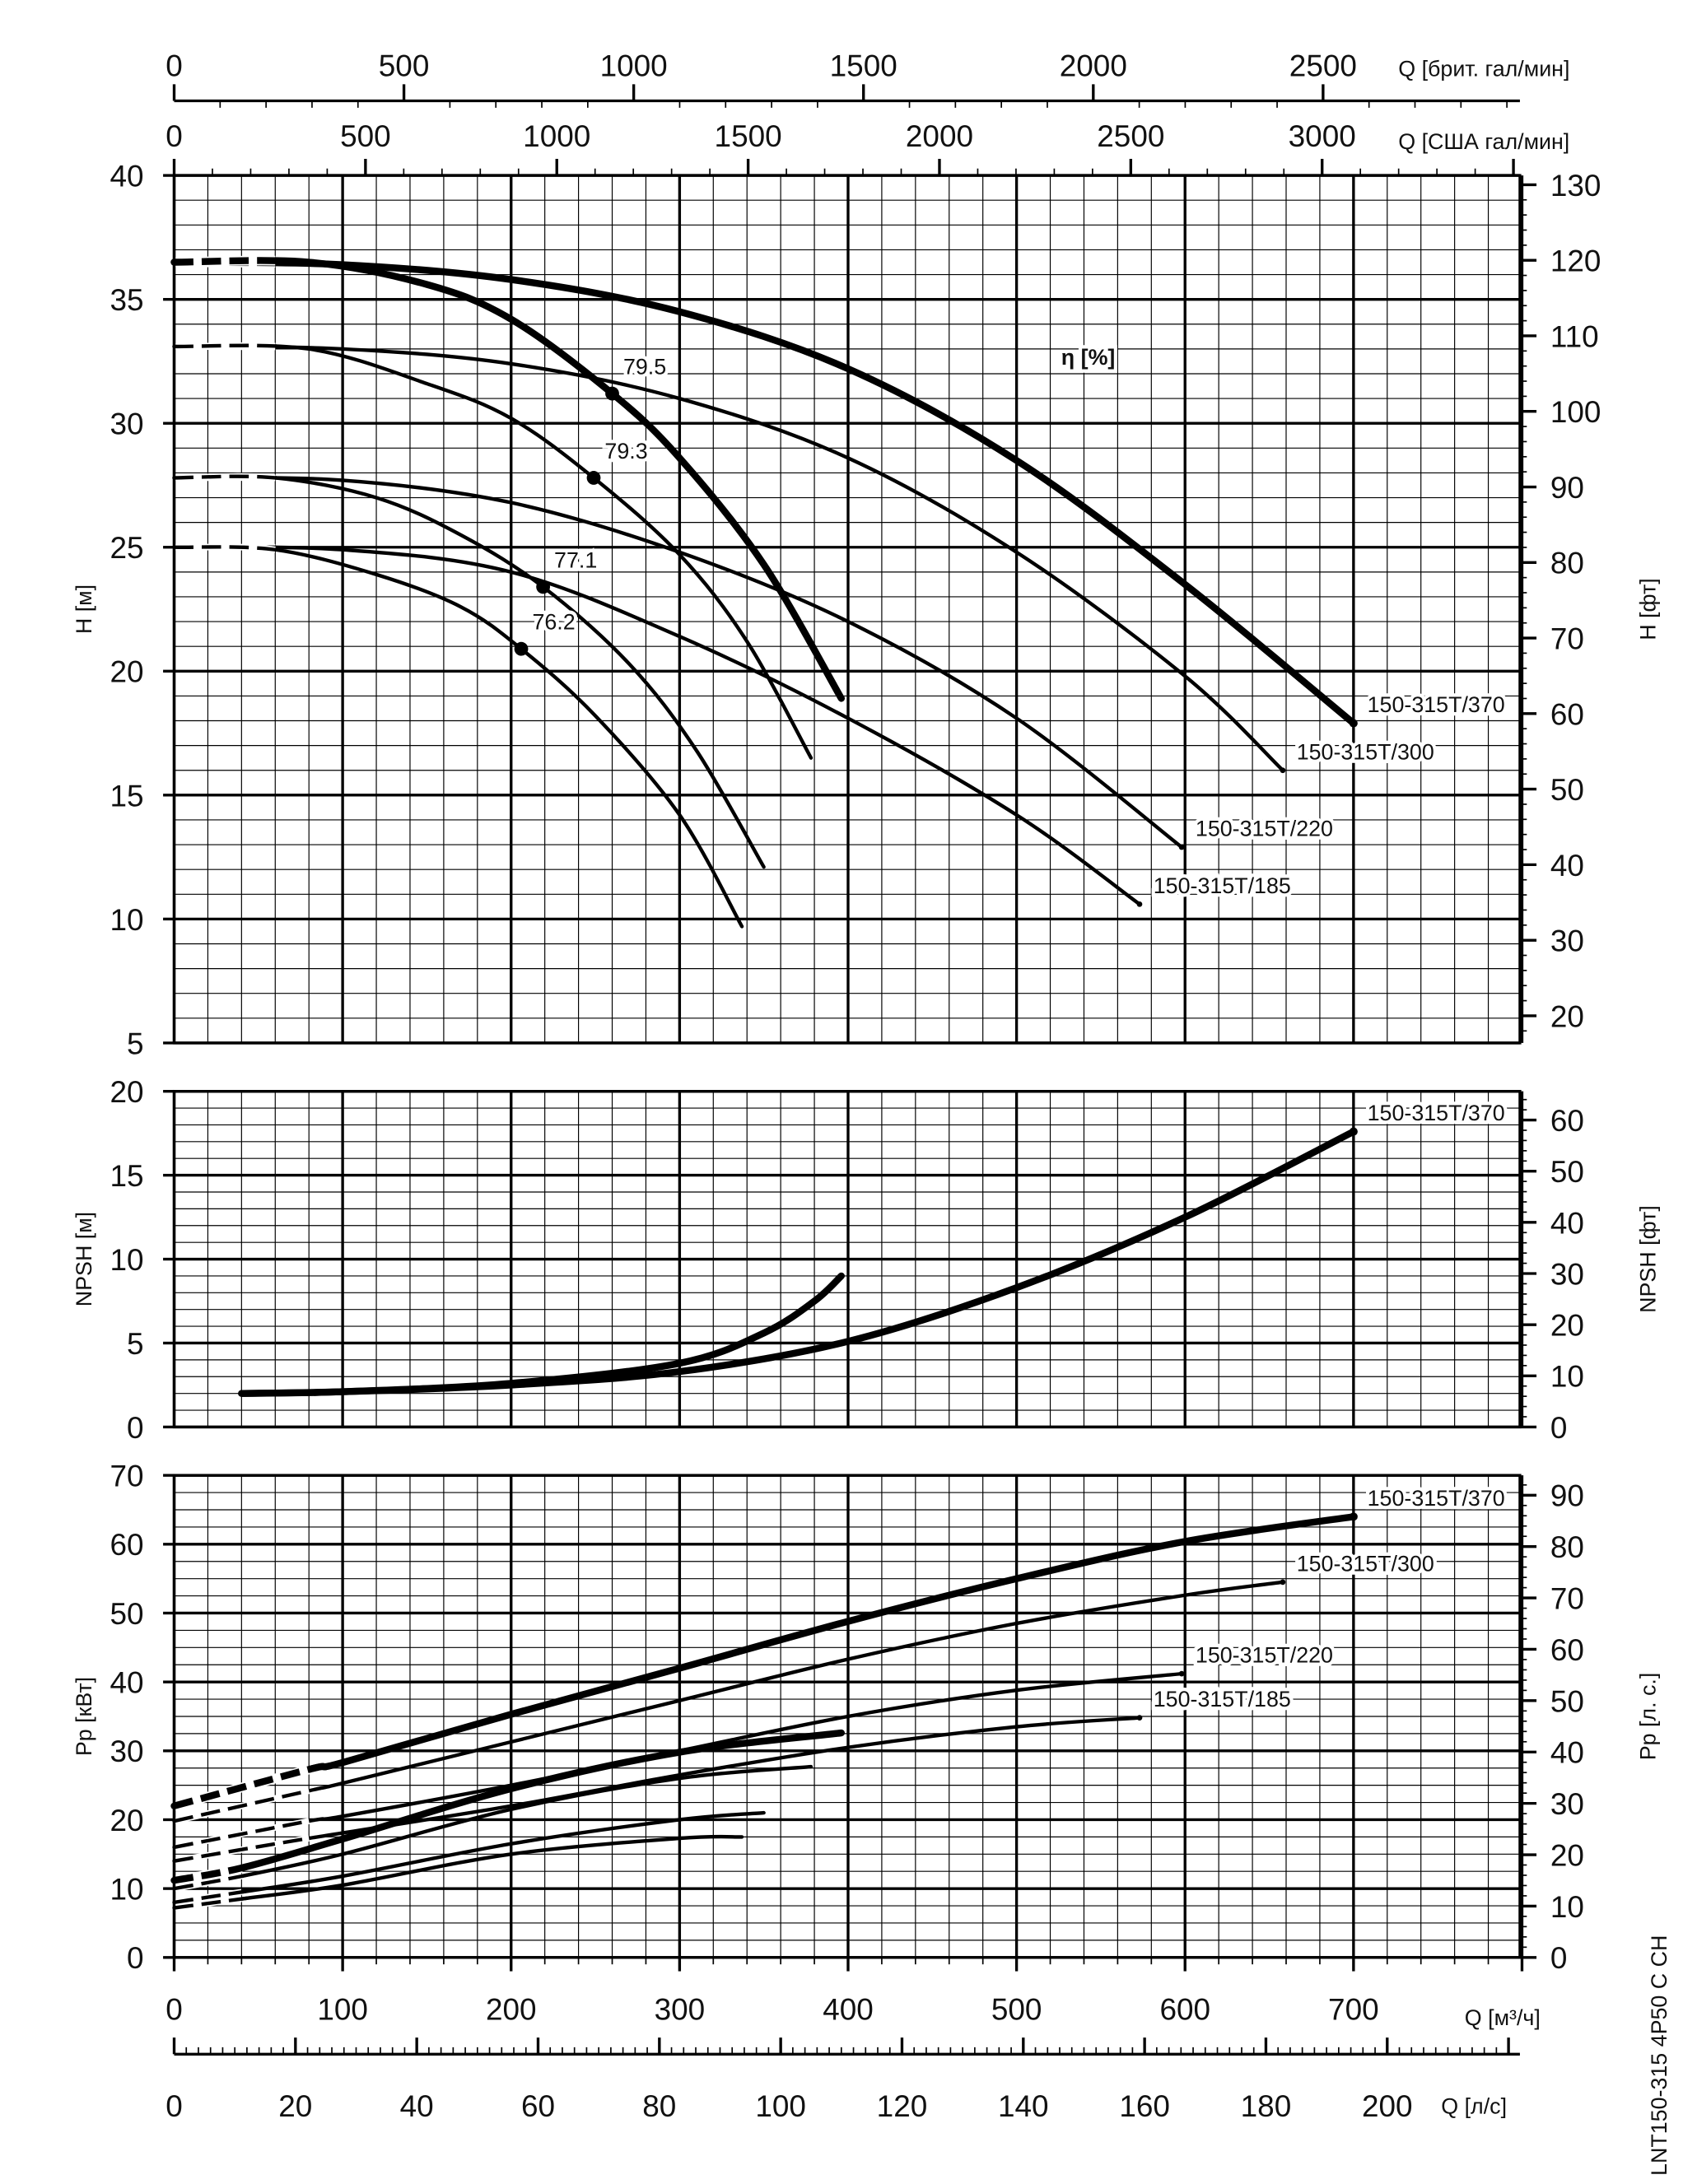  What do you see at coordinates (575, 559) in the screenshot?
I see `efficiency-label: 77.1` at bounding box center [575, 559].